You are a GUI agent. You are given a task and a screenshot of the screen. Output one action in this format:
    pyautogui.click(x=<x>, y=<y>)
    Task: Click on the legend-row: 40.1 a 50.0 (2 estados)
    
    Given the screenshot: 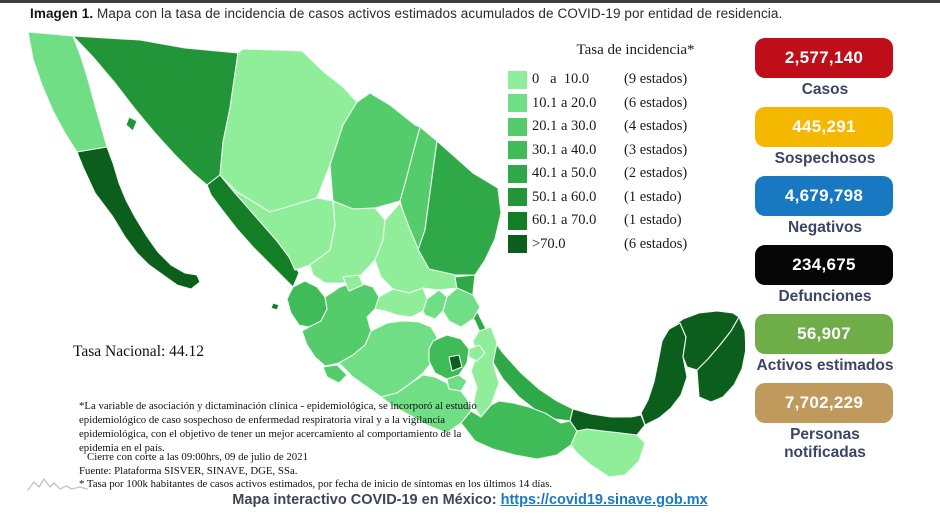 What is the action you would take?
    pyautogui.click(x=615, y=174)
    